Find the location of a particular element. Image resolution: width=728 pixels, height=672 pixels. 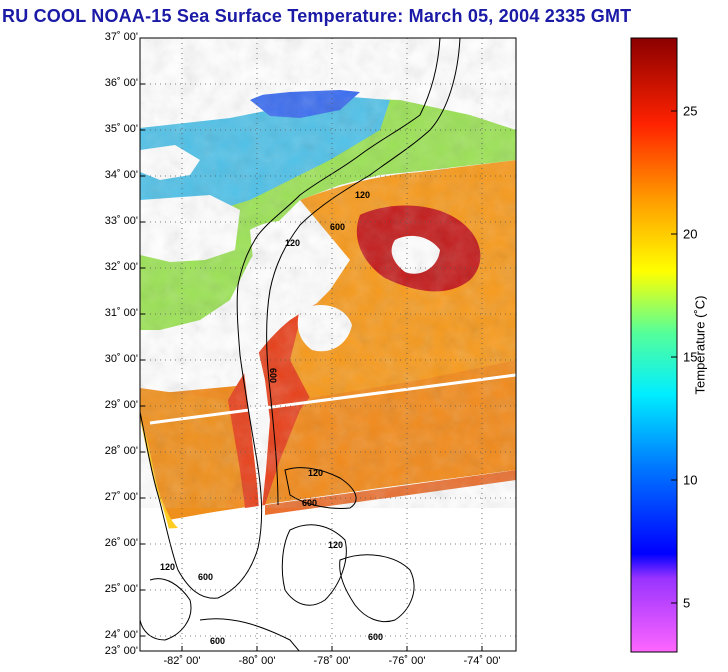

cuba-shelf is located at coordinates (166, 609).